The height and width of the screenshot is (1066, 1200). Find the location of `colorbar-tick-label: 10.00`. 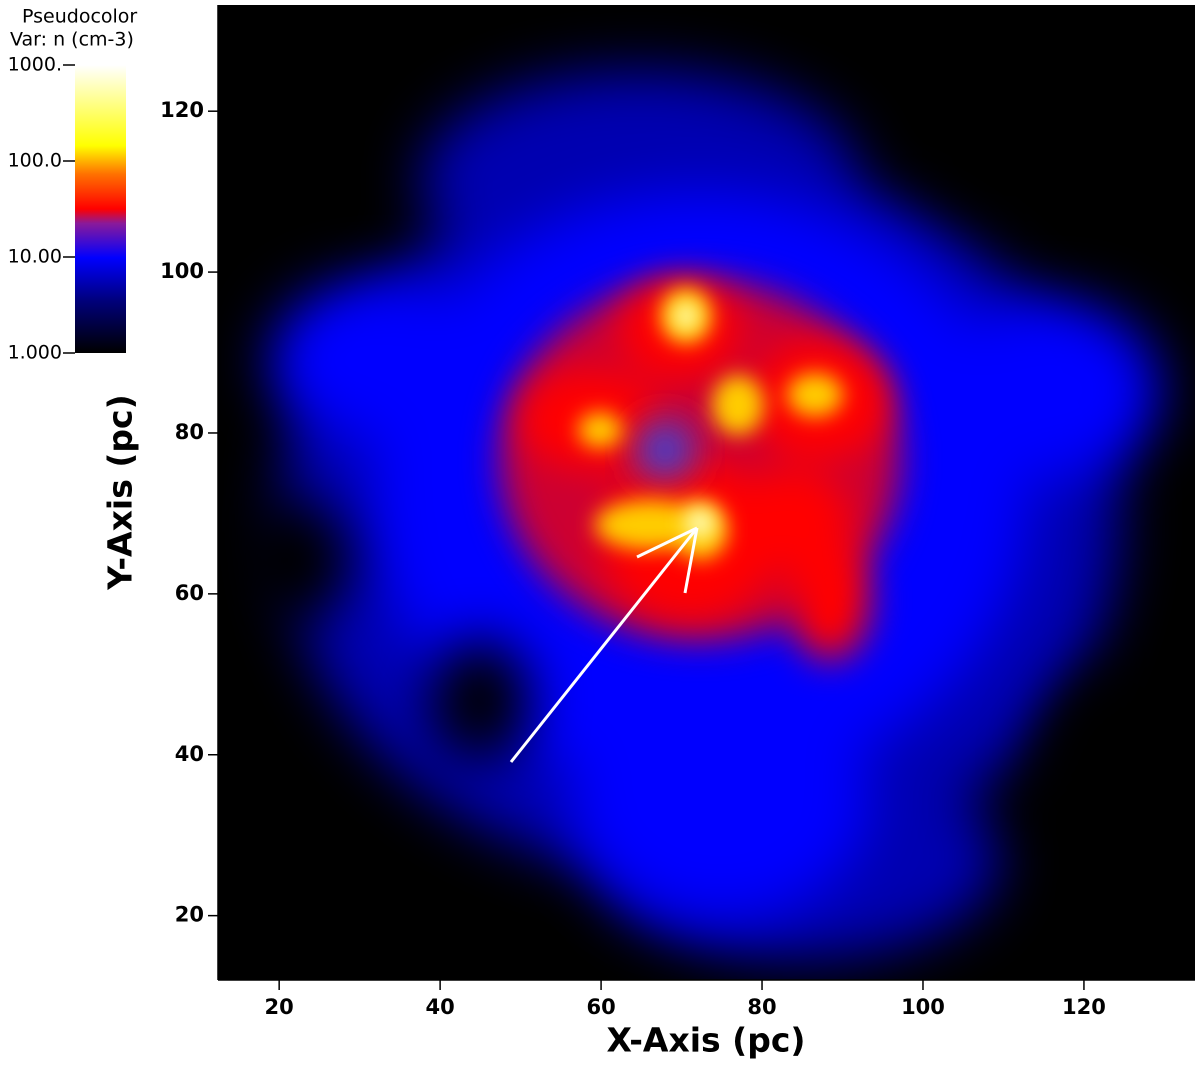

colorbar-tick-label: 10.00 is located at coordinates (35, 257).